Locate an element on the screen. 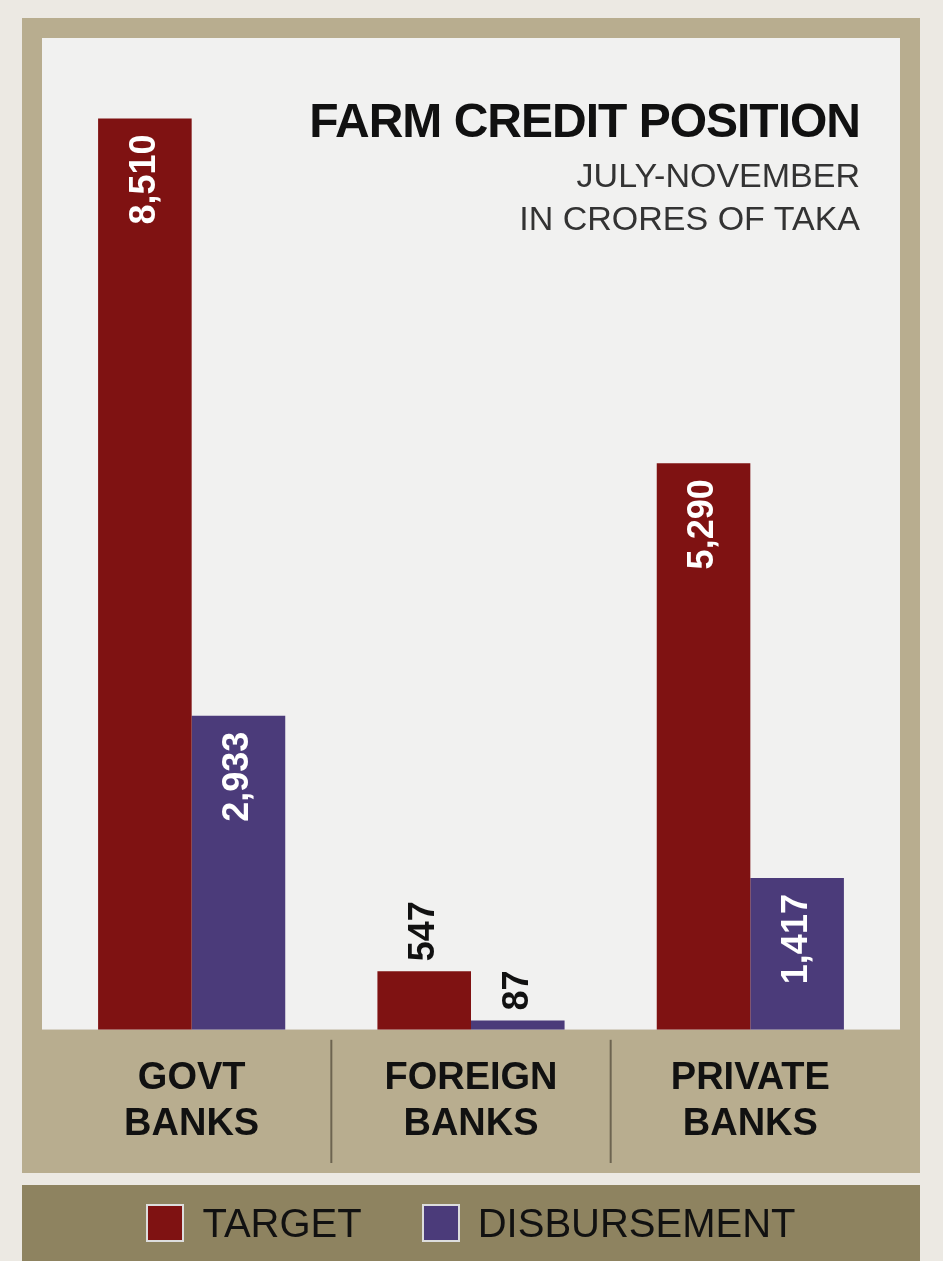  x-tick-label: FOREIGN BANKS is located at coordinates (471, 1099).